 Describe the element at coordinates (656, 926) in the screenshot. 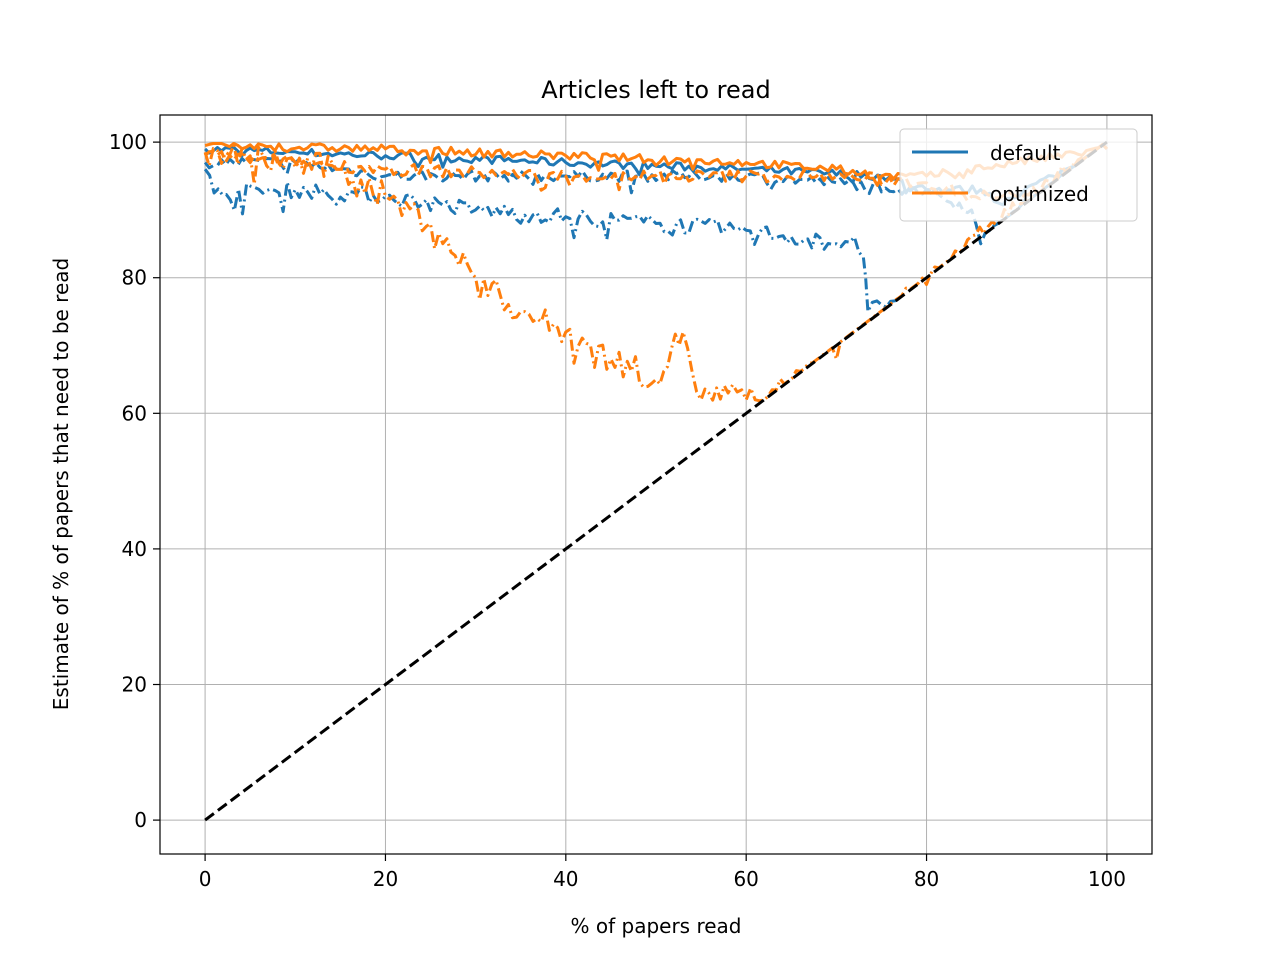

I see `x-axis-label: % of papers read` at that location.